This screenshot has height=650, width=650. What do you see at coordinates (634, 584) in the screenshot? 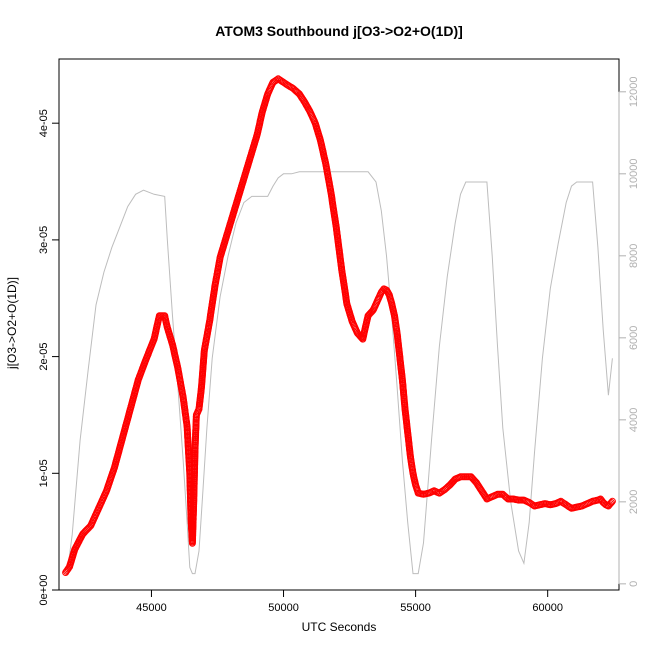
I see `y2-tick-label: 0` at bounding box center [634, 584].